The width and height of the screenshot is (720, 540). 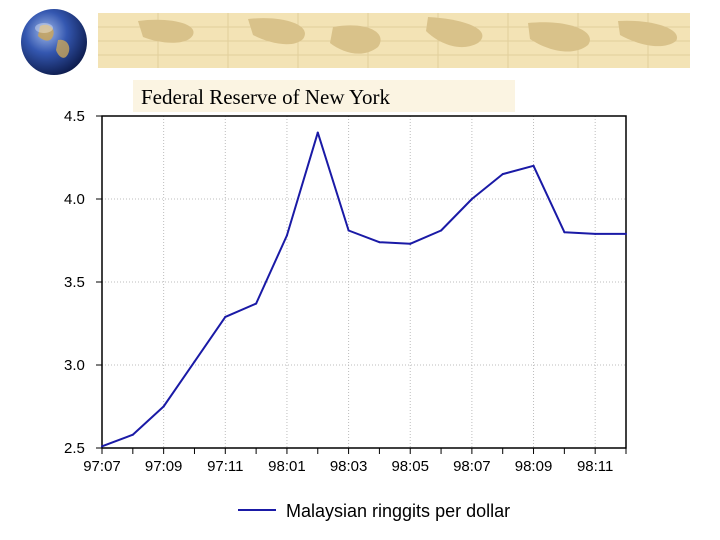 What do you see at coordinates (74, 365) in the screenshot?
I see `y-tick-label: 3.0` at bounding box center [74, 365].